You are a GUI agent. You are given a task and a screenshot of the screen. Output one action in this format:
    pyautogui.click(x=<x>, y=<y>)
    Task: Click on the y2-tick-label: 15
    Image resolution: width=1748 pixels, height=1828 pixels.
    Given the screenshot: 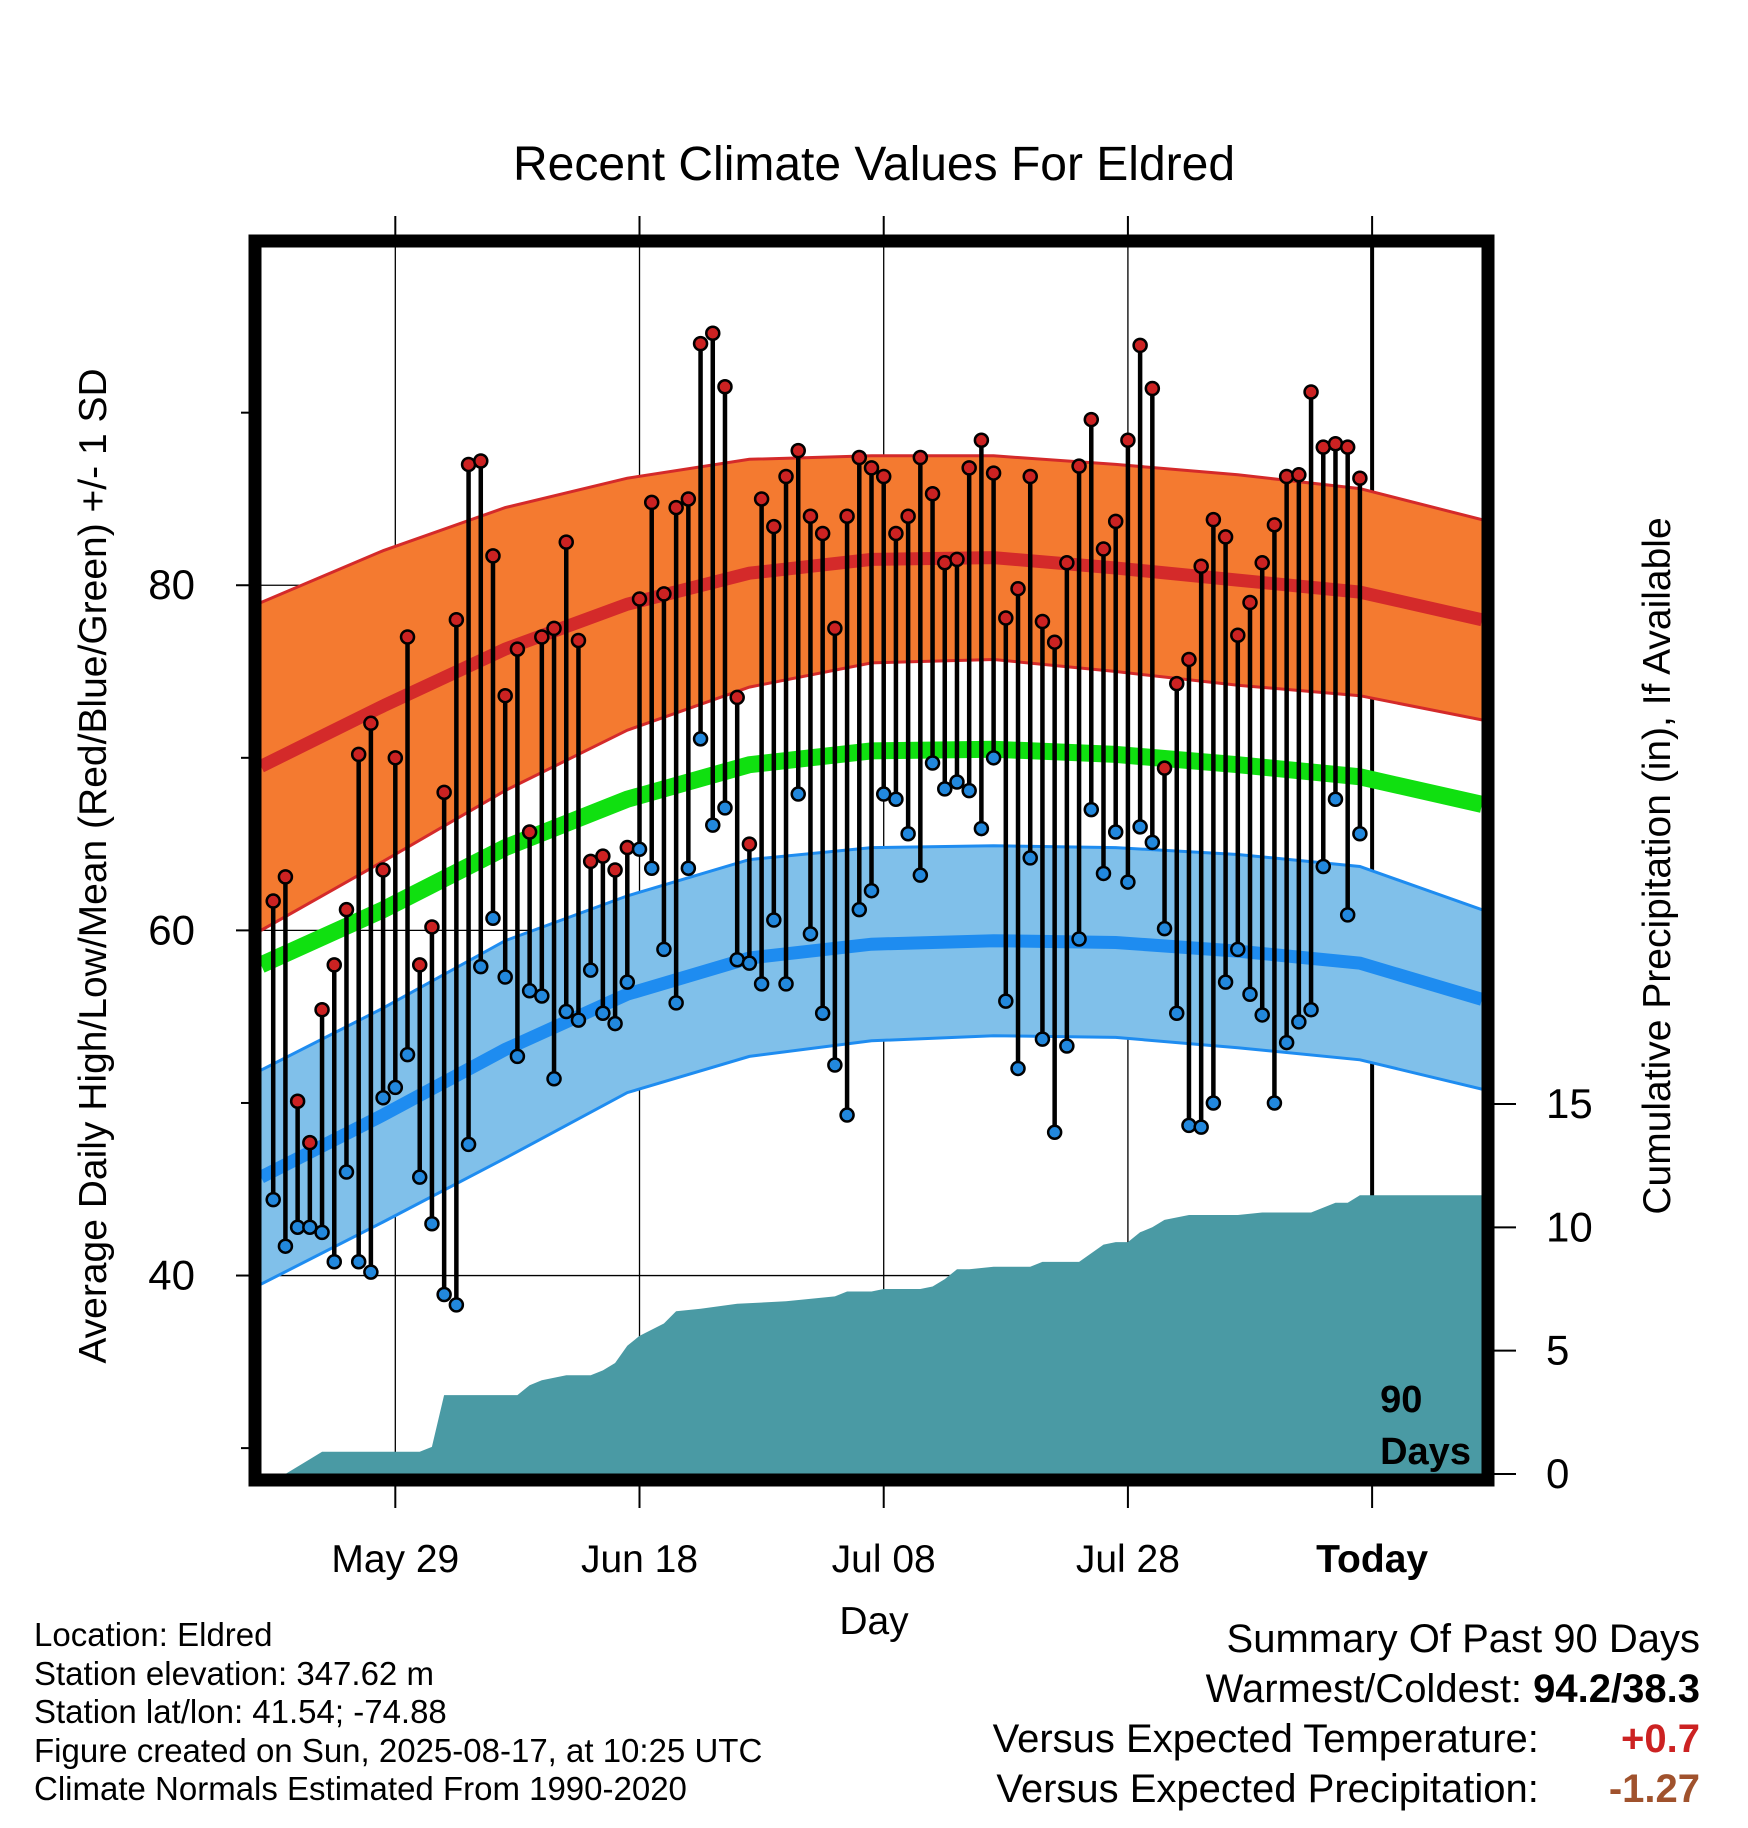 What is the action you would take?
    pyautogui.click(x=1569, y=1103)
    